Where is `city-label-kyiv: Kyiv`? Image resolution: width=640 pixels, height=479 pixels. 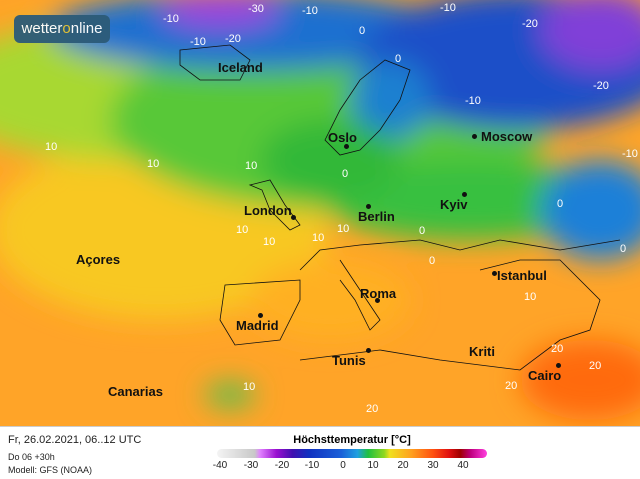 city-label-kyiv: Kyiv is located at coordinates (454, 204).